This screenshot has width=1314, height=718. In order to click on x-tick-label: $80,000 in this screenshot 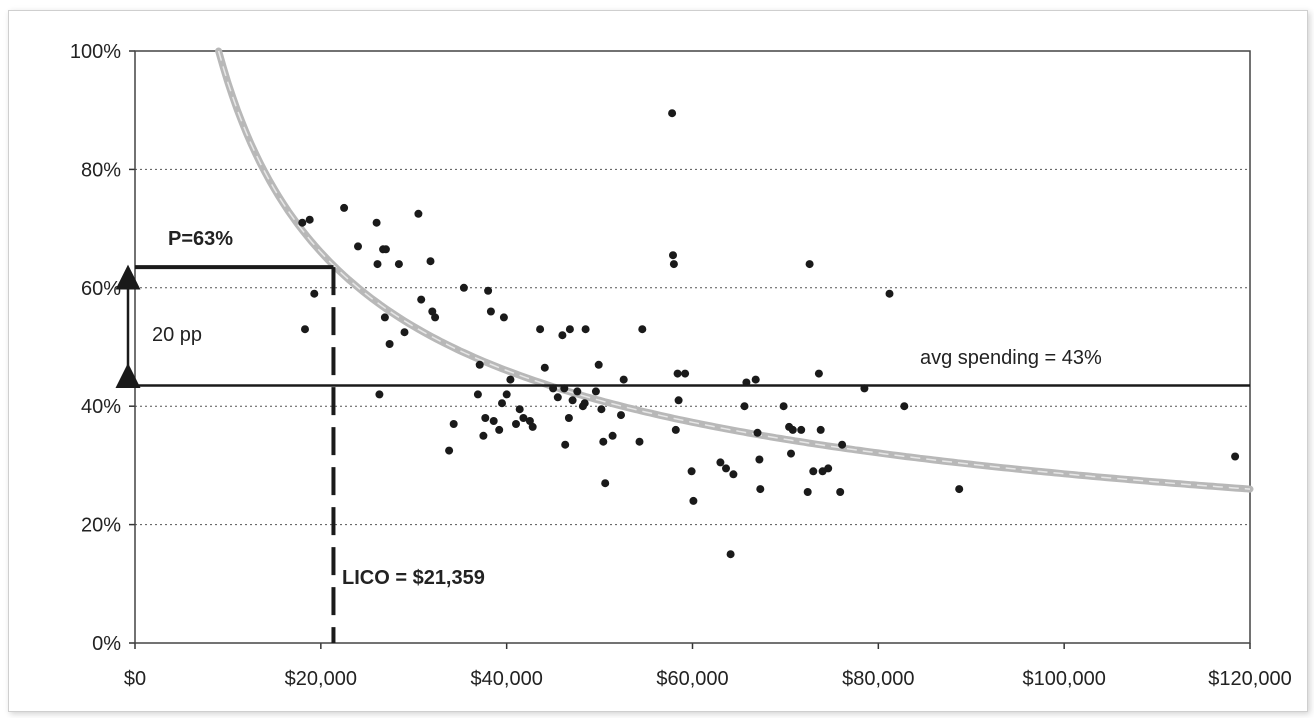, I will do `click(878, 679)`.